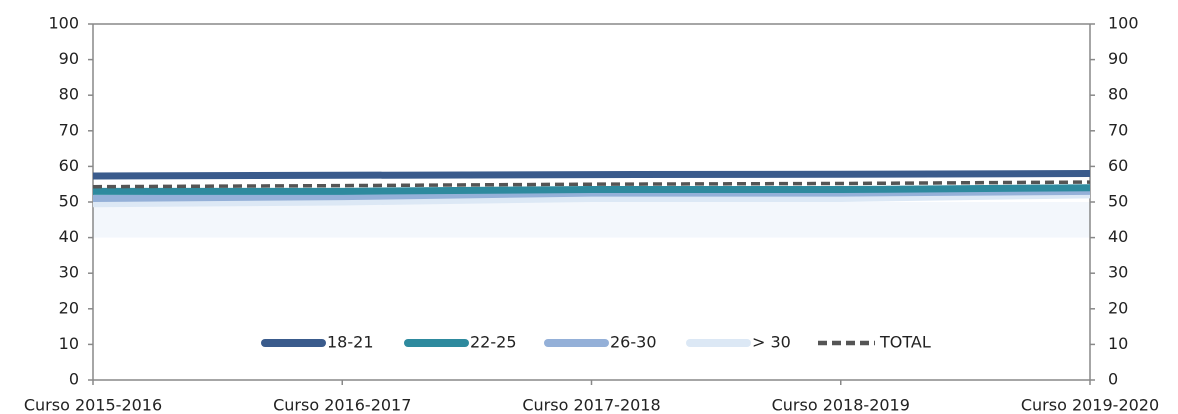 Image resolution: width=1178 pixels, height=414 pixels. What do you see at coordinates (1118, 58) in the screenshot?
I see `y2-tick-label: 90` at bounding box center [1118, 58].